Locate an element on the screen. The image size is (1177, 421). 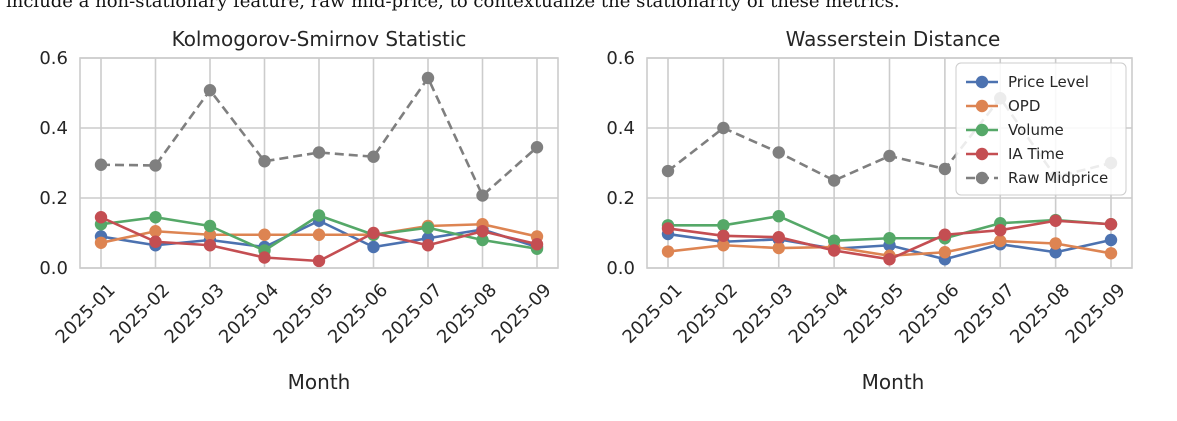
chart-title: Kolmogorov-Smirnov Statistic is located at coordinates (319, 39).